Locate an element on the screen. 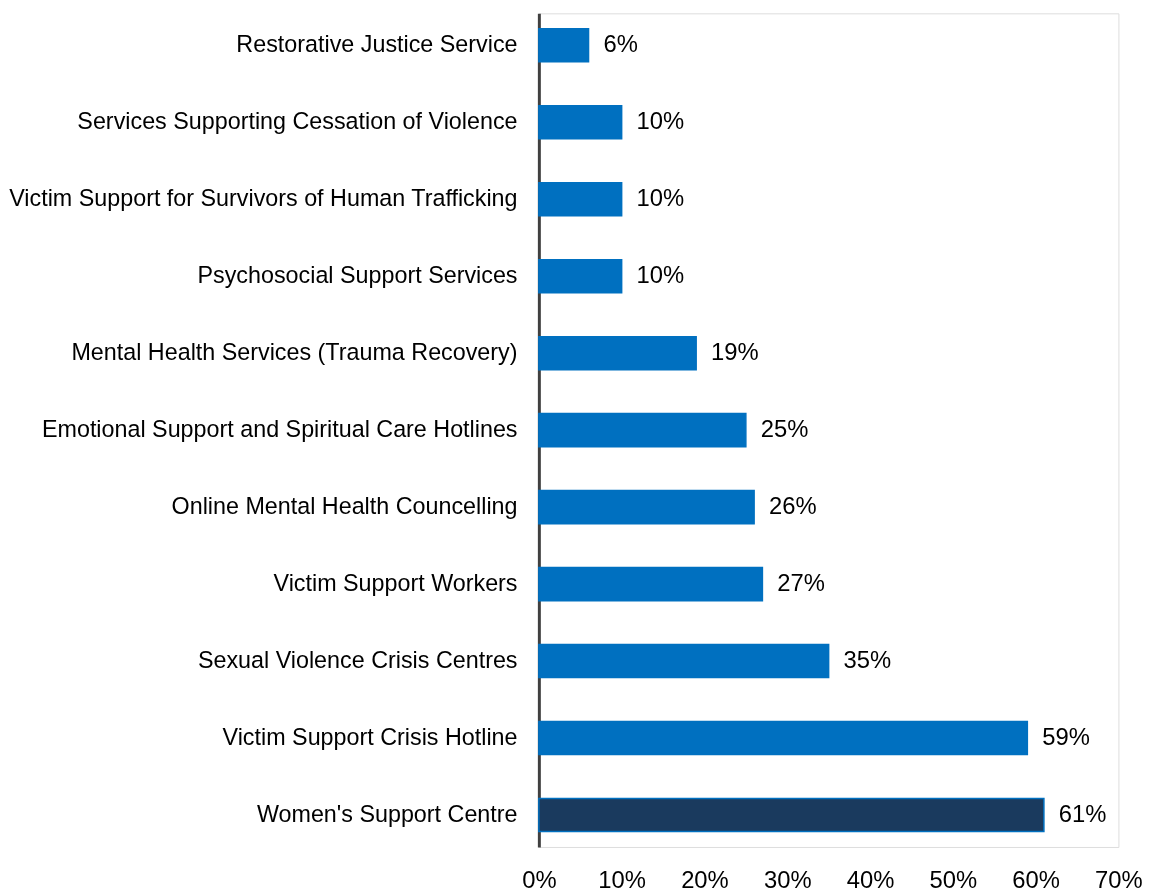  y-tick-label: Restorative Justice Service is located at coordinates (377, 44).